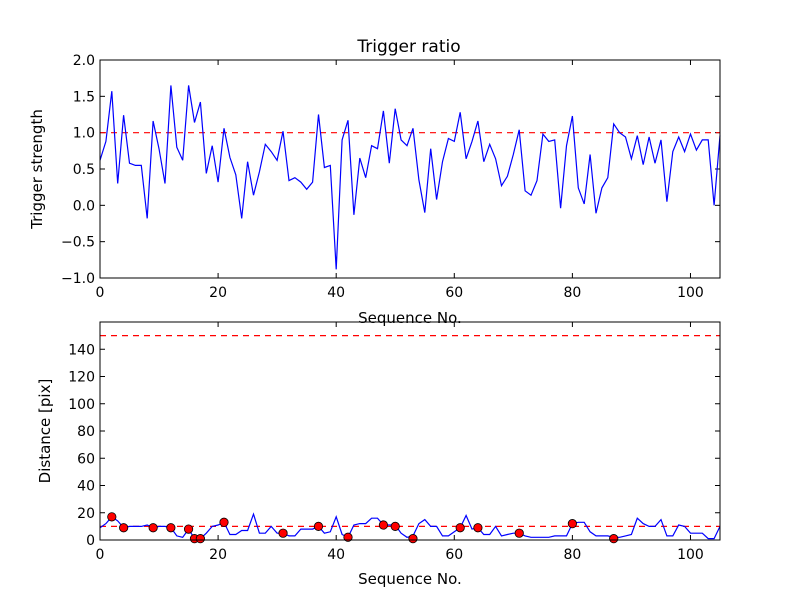 This screenshot has width=800, height=600. What do you see at coordinates (84, 61) in the screenshot?
I see `y-tick-label: 2.0` at bounding box center [84, 61].